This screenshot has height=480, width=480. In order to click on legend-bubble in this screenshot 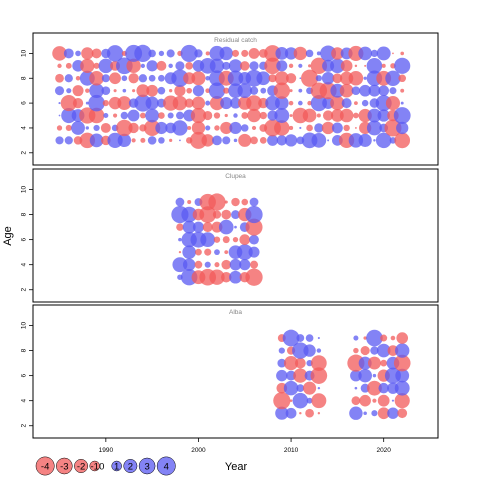, I will do `click(116, 466)`.